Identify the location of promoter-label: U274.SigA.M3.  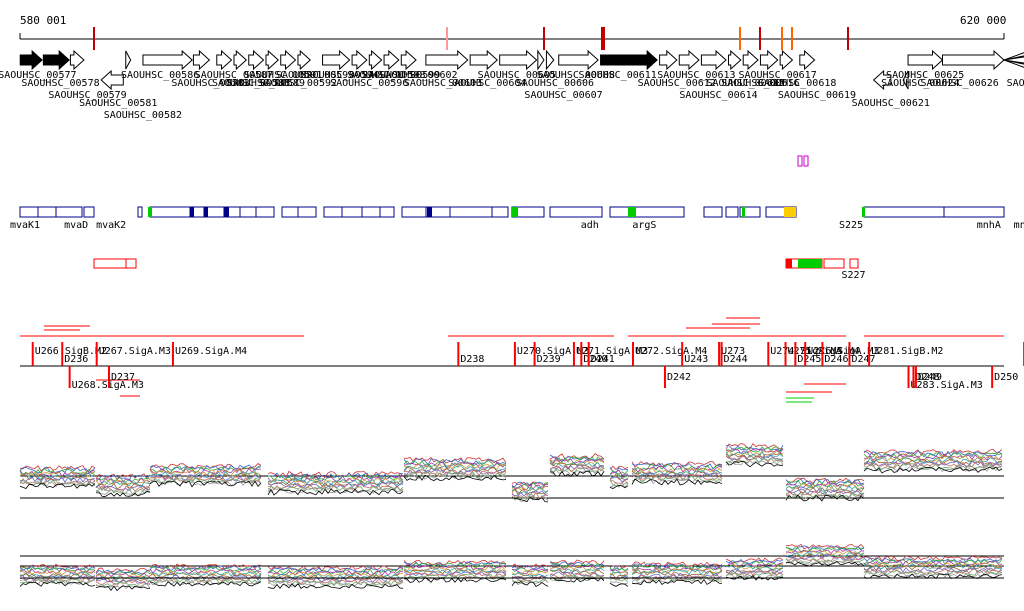
(806, 351).